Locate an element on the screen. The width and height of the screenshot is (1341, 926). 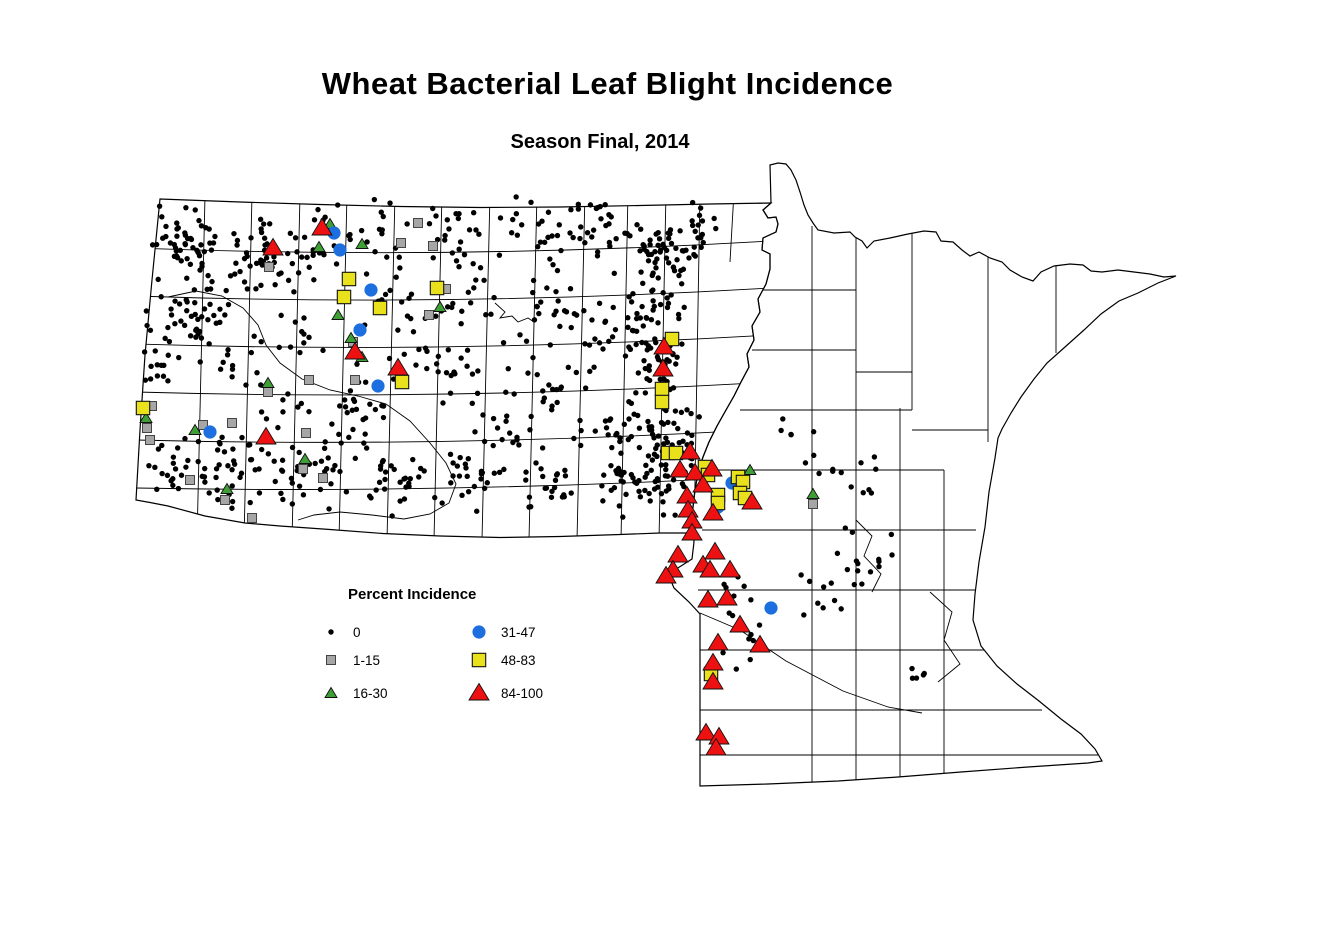
red-triangle-marker is located at coordinates (273, 246).